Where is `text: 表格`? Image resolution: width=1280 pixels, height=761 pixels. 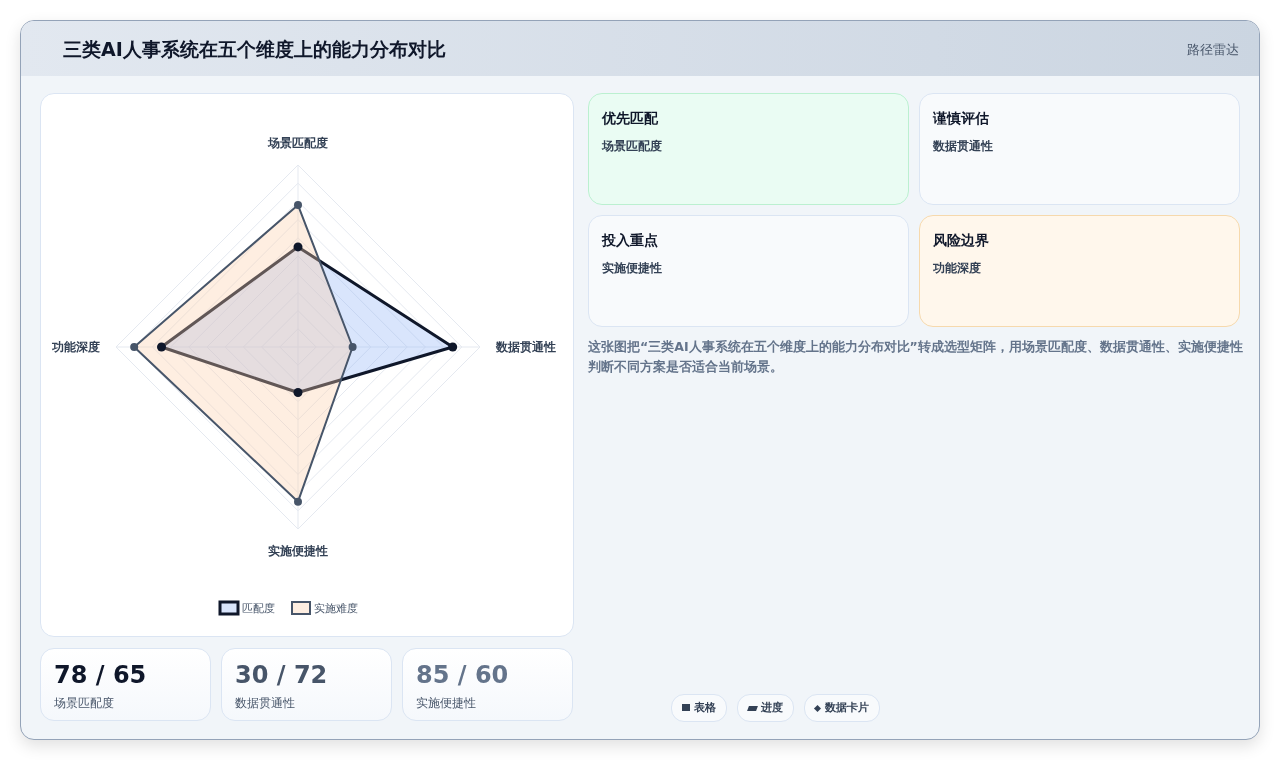 text: 表格 is located at coordinates (699, 708).